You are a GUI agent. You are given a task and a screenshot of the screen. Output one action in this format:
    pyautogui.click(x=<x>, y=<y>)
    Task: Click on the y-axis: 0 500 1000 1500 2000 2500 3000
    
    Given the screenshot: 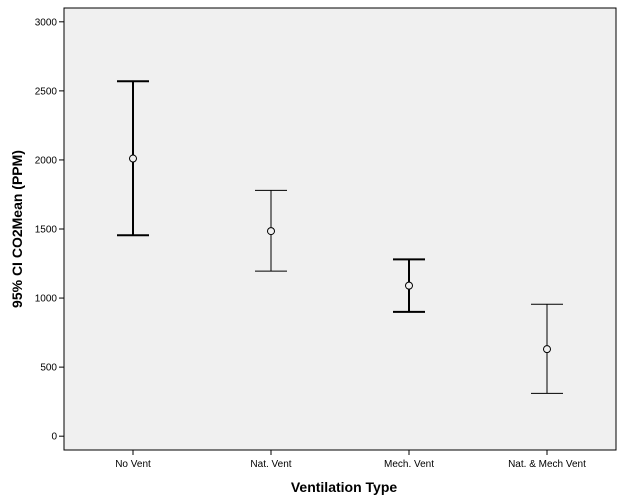 What is the action you would take?
    pyautogui.click(x=49, y=230)
    